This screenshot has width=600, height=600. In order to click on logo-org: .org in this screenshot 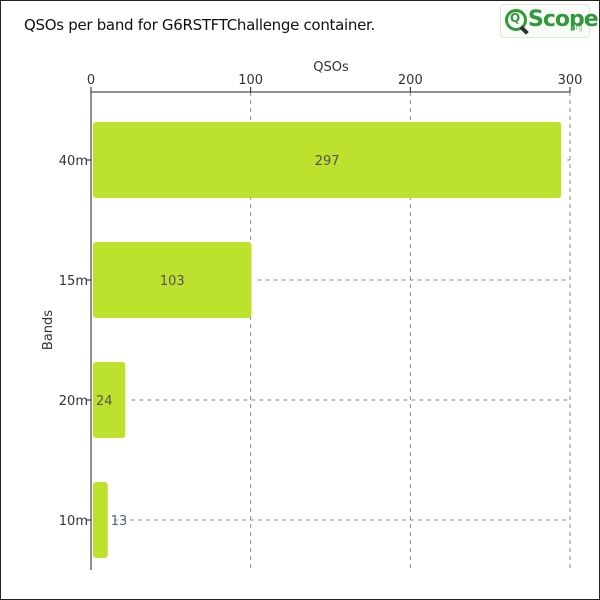, I will do `click(576, 28)`.